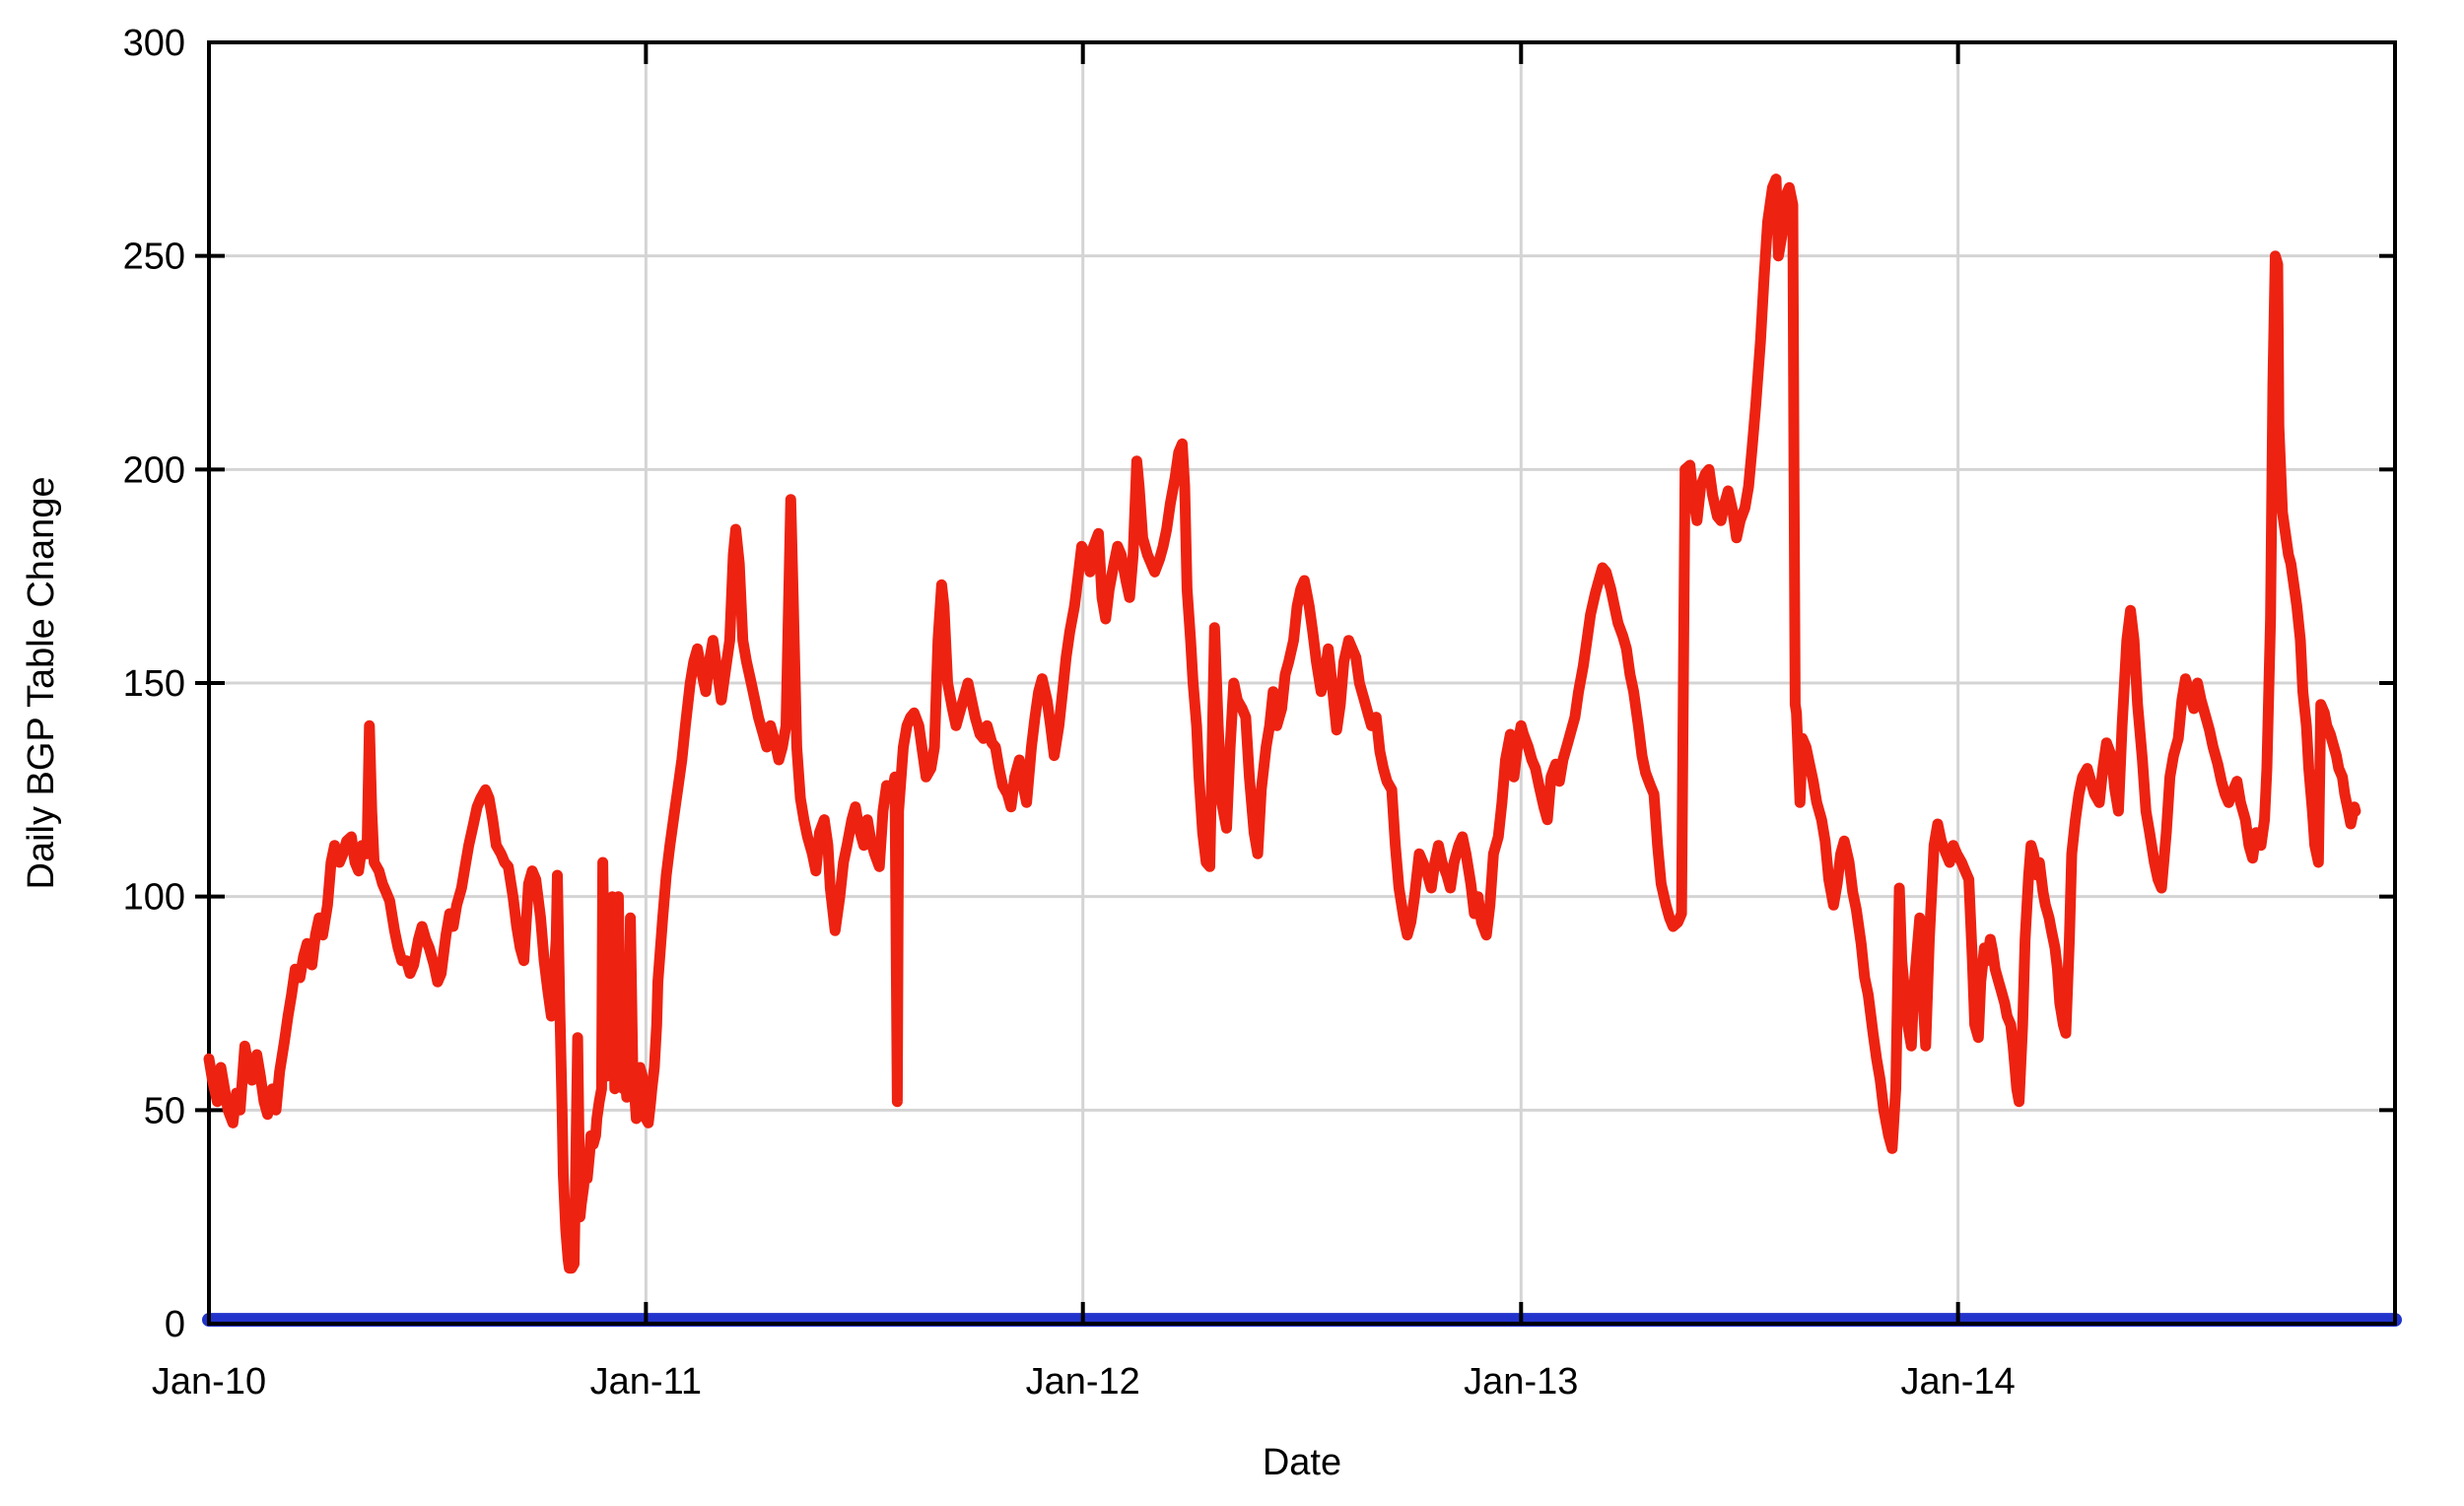 The height and width of the screenshot is (1506, 2464). Describe the element at coordinates (1302, 1462) in the screenshot. I see `x-axis-title: Date` at that location.